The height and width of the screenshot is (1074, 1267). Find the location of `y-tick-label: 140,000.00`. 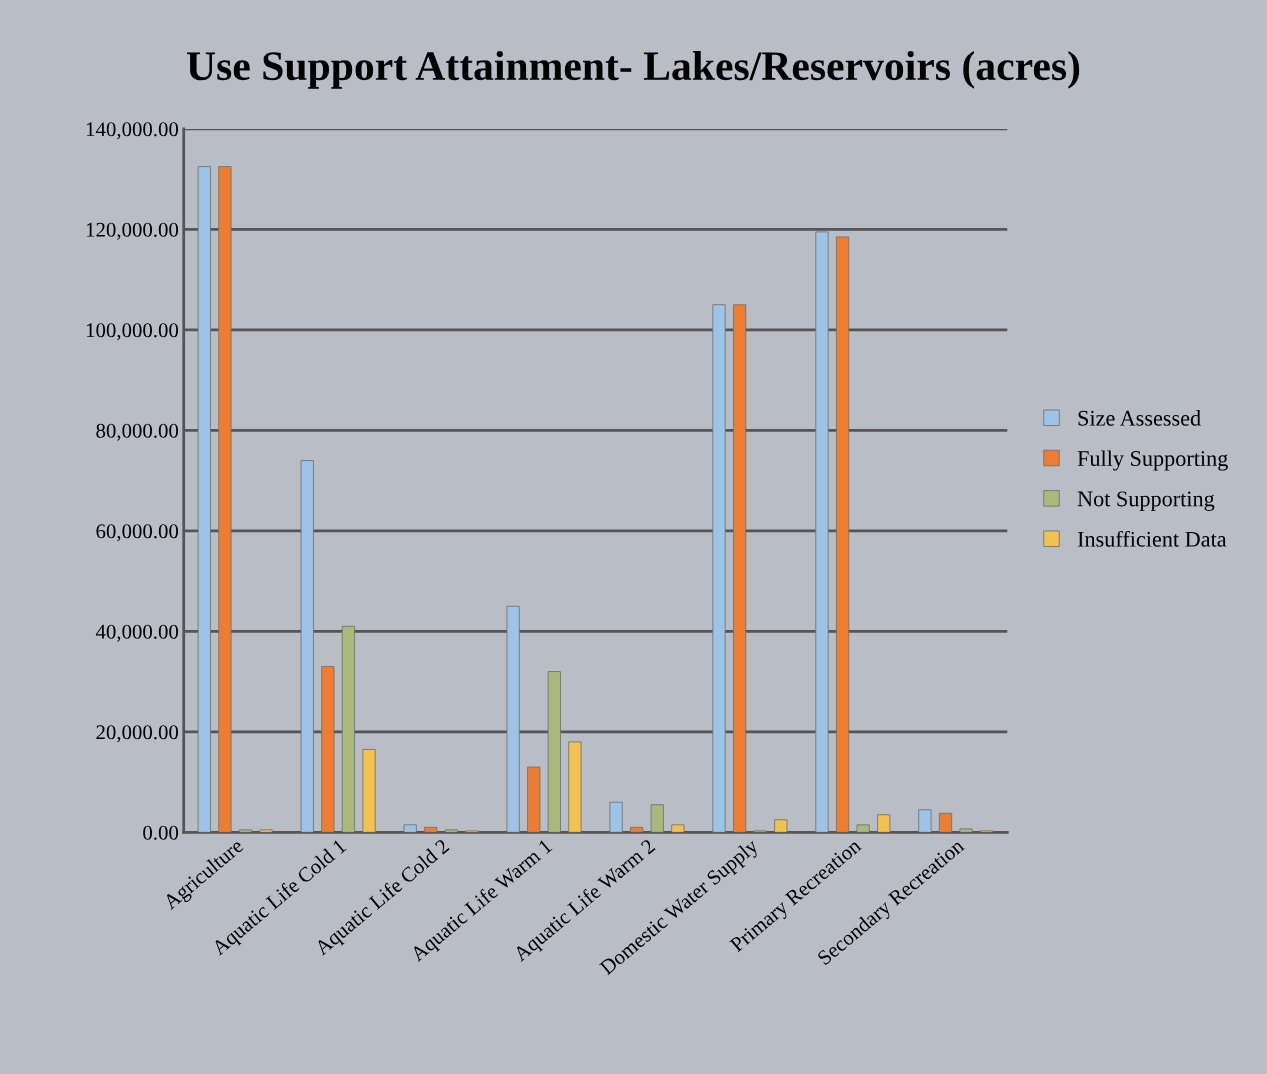

y-tick-label: 140,000.00 is located at coordinates (132, 131).